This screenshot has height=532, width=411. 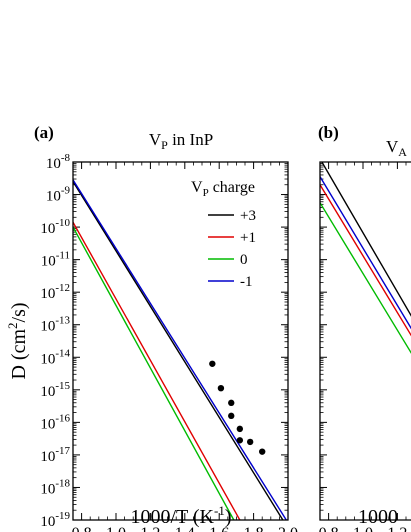 I want to click on y-tick-label: 10⁻¹⁰, so click(x=55, y=227).